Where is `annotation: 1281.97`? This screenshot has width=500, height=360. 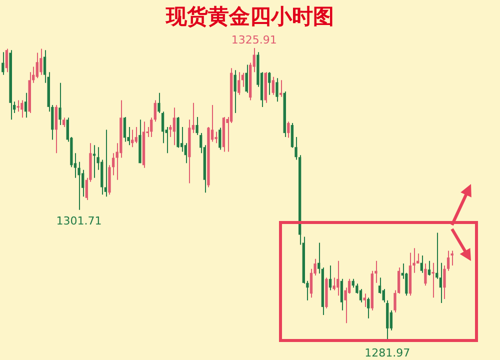 annotation: 1281.97 is located at coordinates (387, 353).